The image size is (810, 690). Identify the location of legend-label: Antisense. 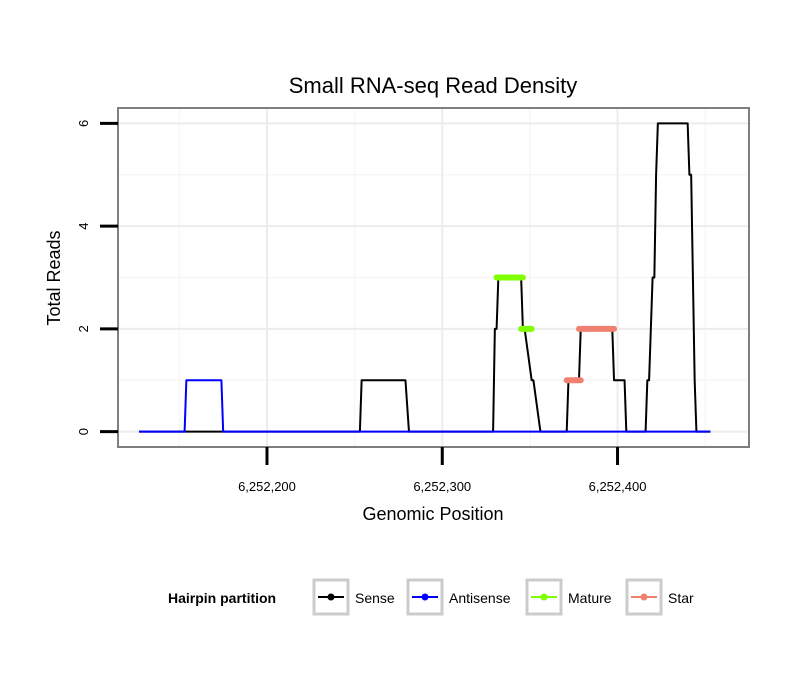
(480, 598).